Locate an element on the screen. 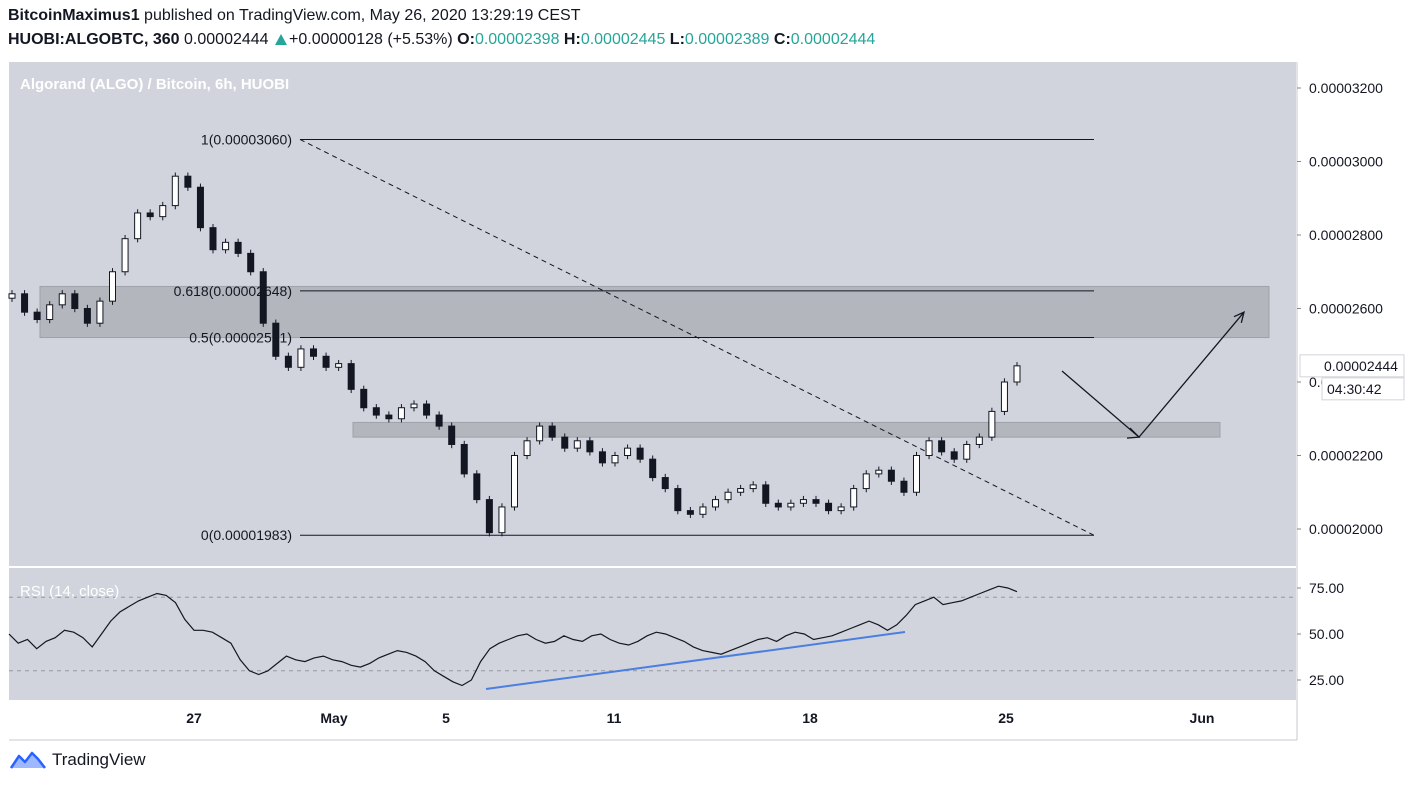 The height and width of the screenshot is (786, 1417). tradingview-brand: TradingView is located at coordinates (78, 760).